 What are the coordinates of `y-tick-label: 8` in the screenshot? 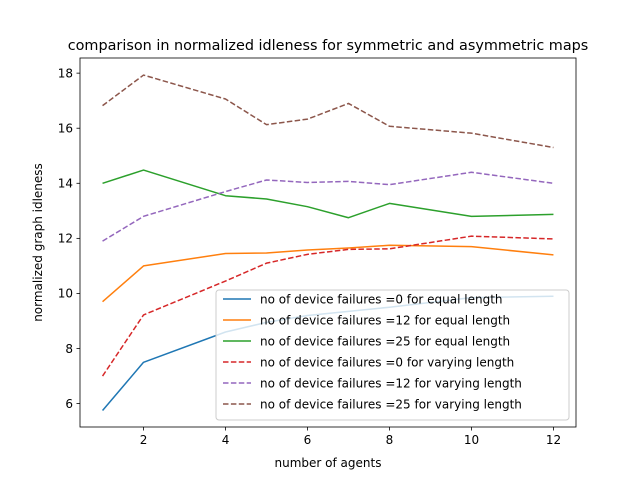 It's located at (69, 349).